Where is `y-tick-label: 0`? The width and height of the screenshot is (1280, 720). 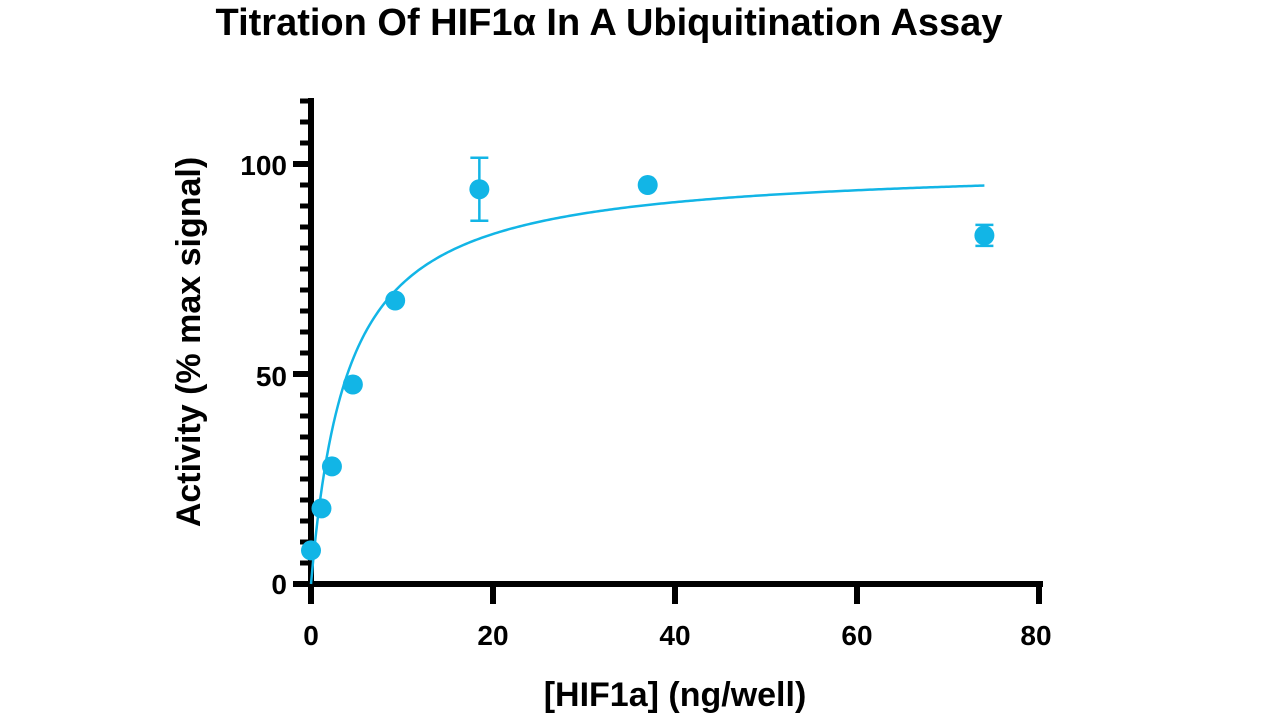
y-tick-label: 0 is located at coordinates (279, 584).